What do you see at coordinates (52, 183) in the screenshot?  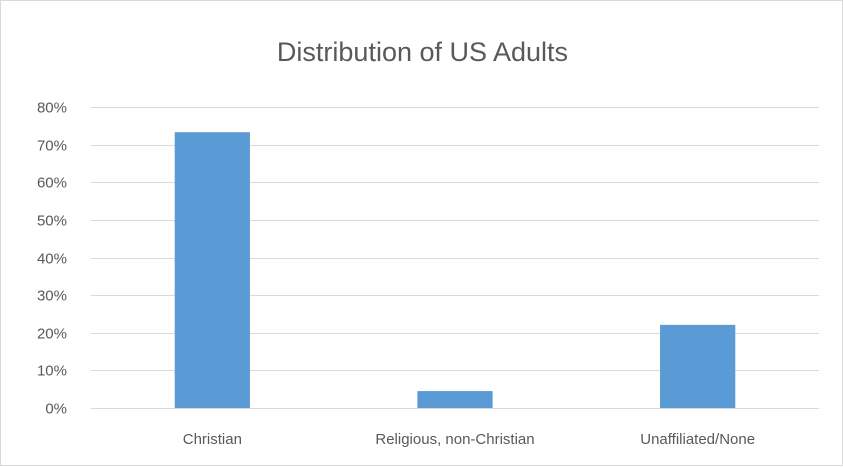 I see `y-tick-label: 60%` at bounding box center [52, 183].